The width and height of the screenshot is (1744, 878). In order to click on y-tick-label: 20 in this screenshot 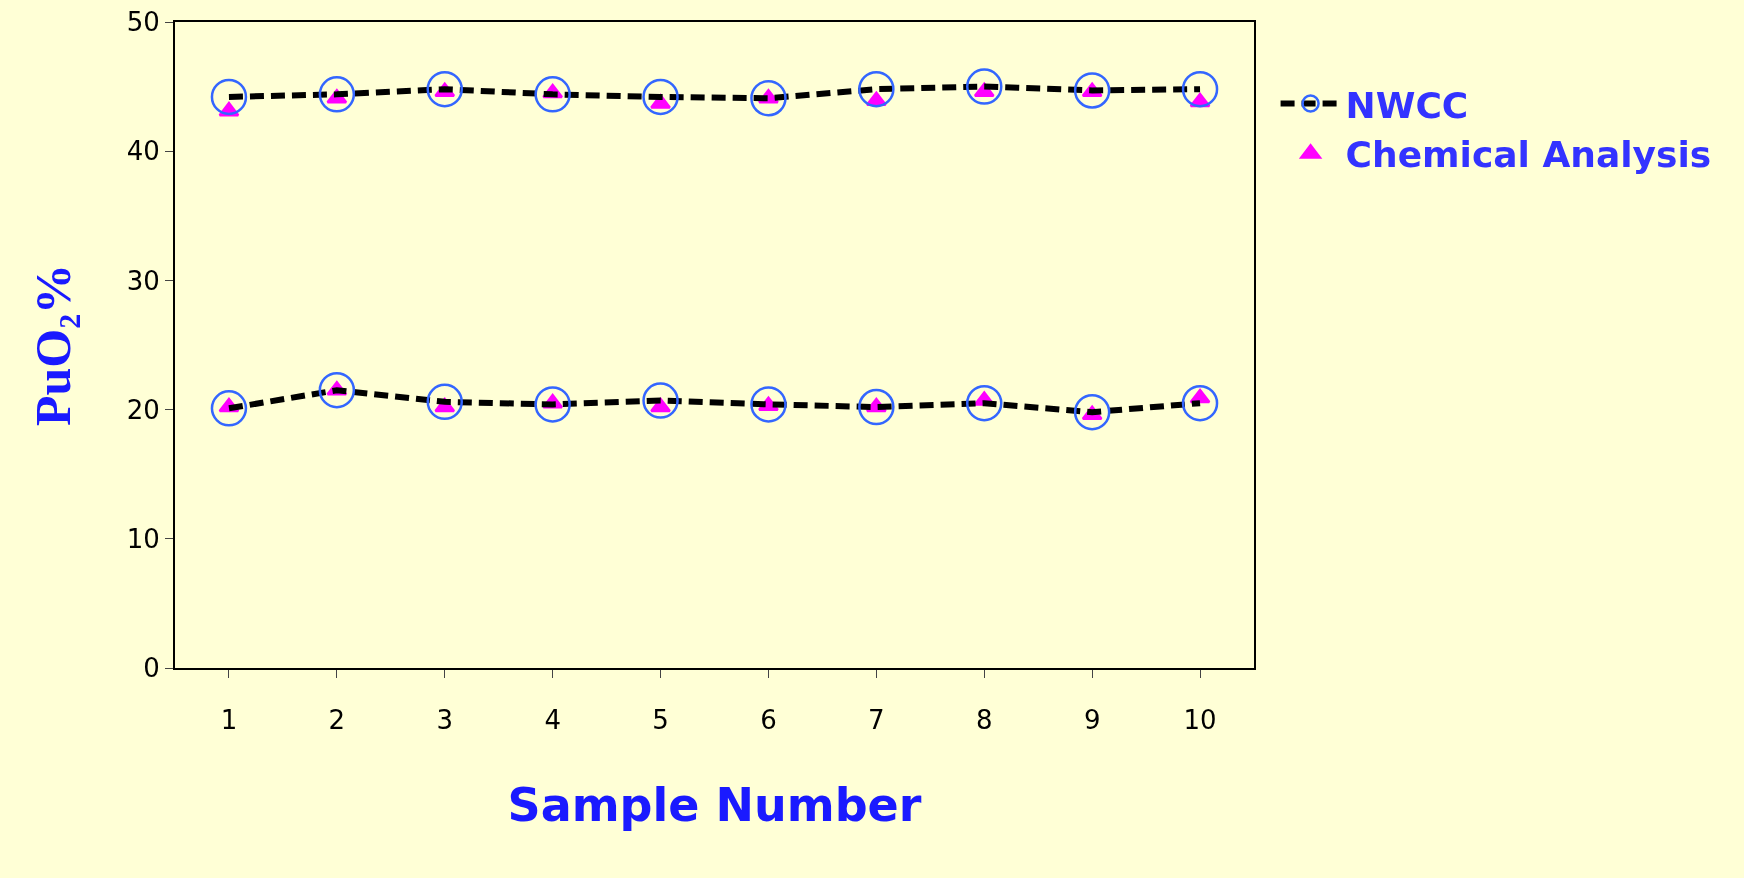, I will do `click(143, 409)`.